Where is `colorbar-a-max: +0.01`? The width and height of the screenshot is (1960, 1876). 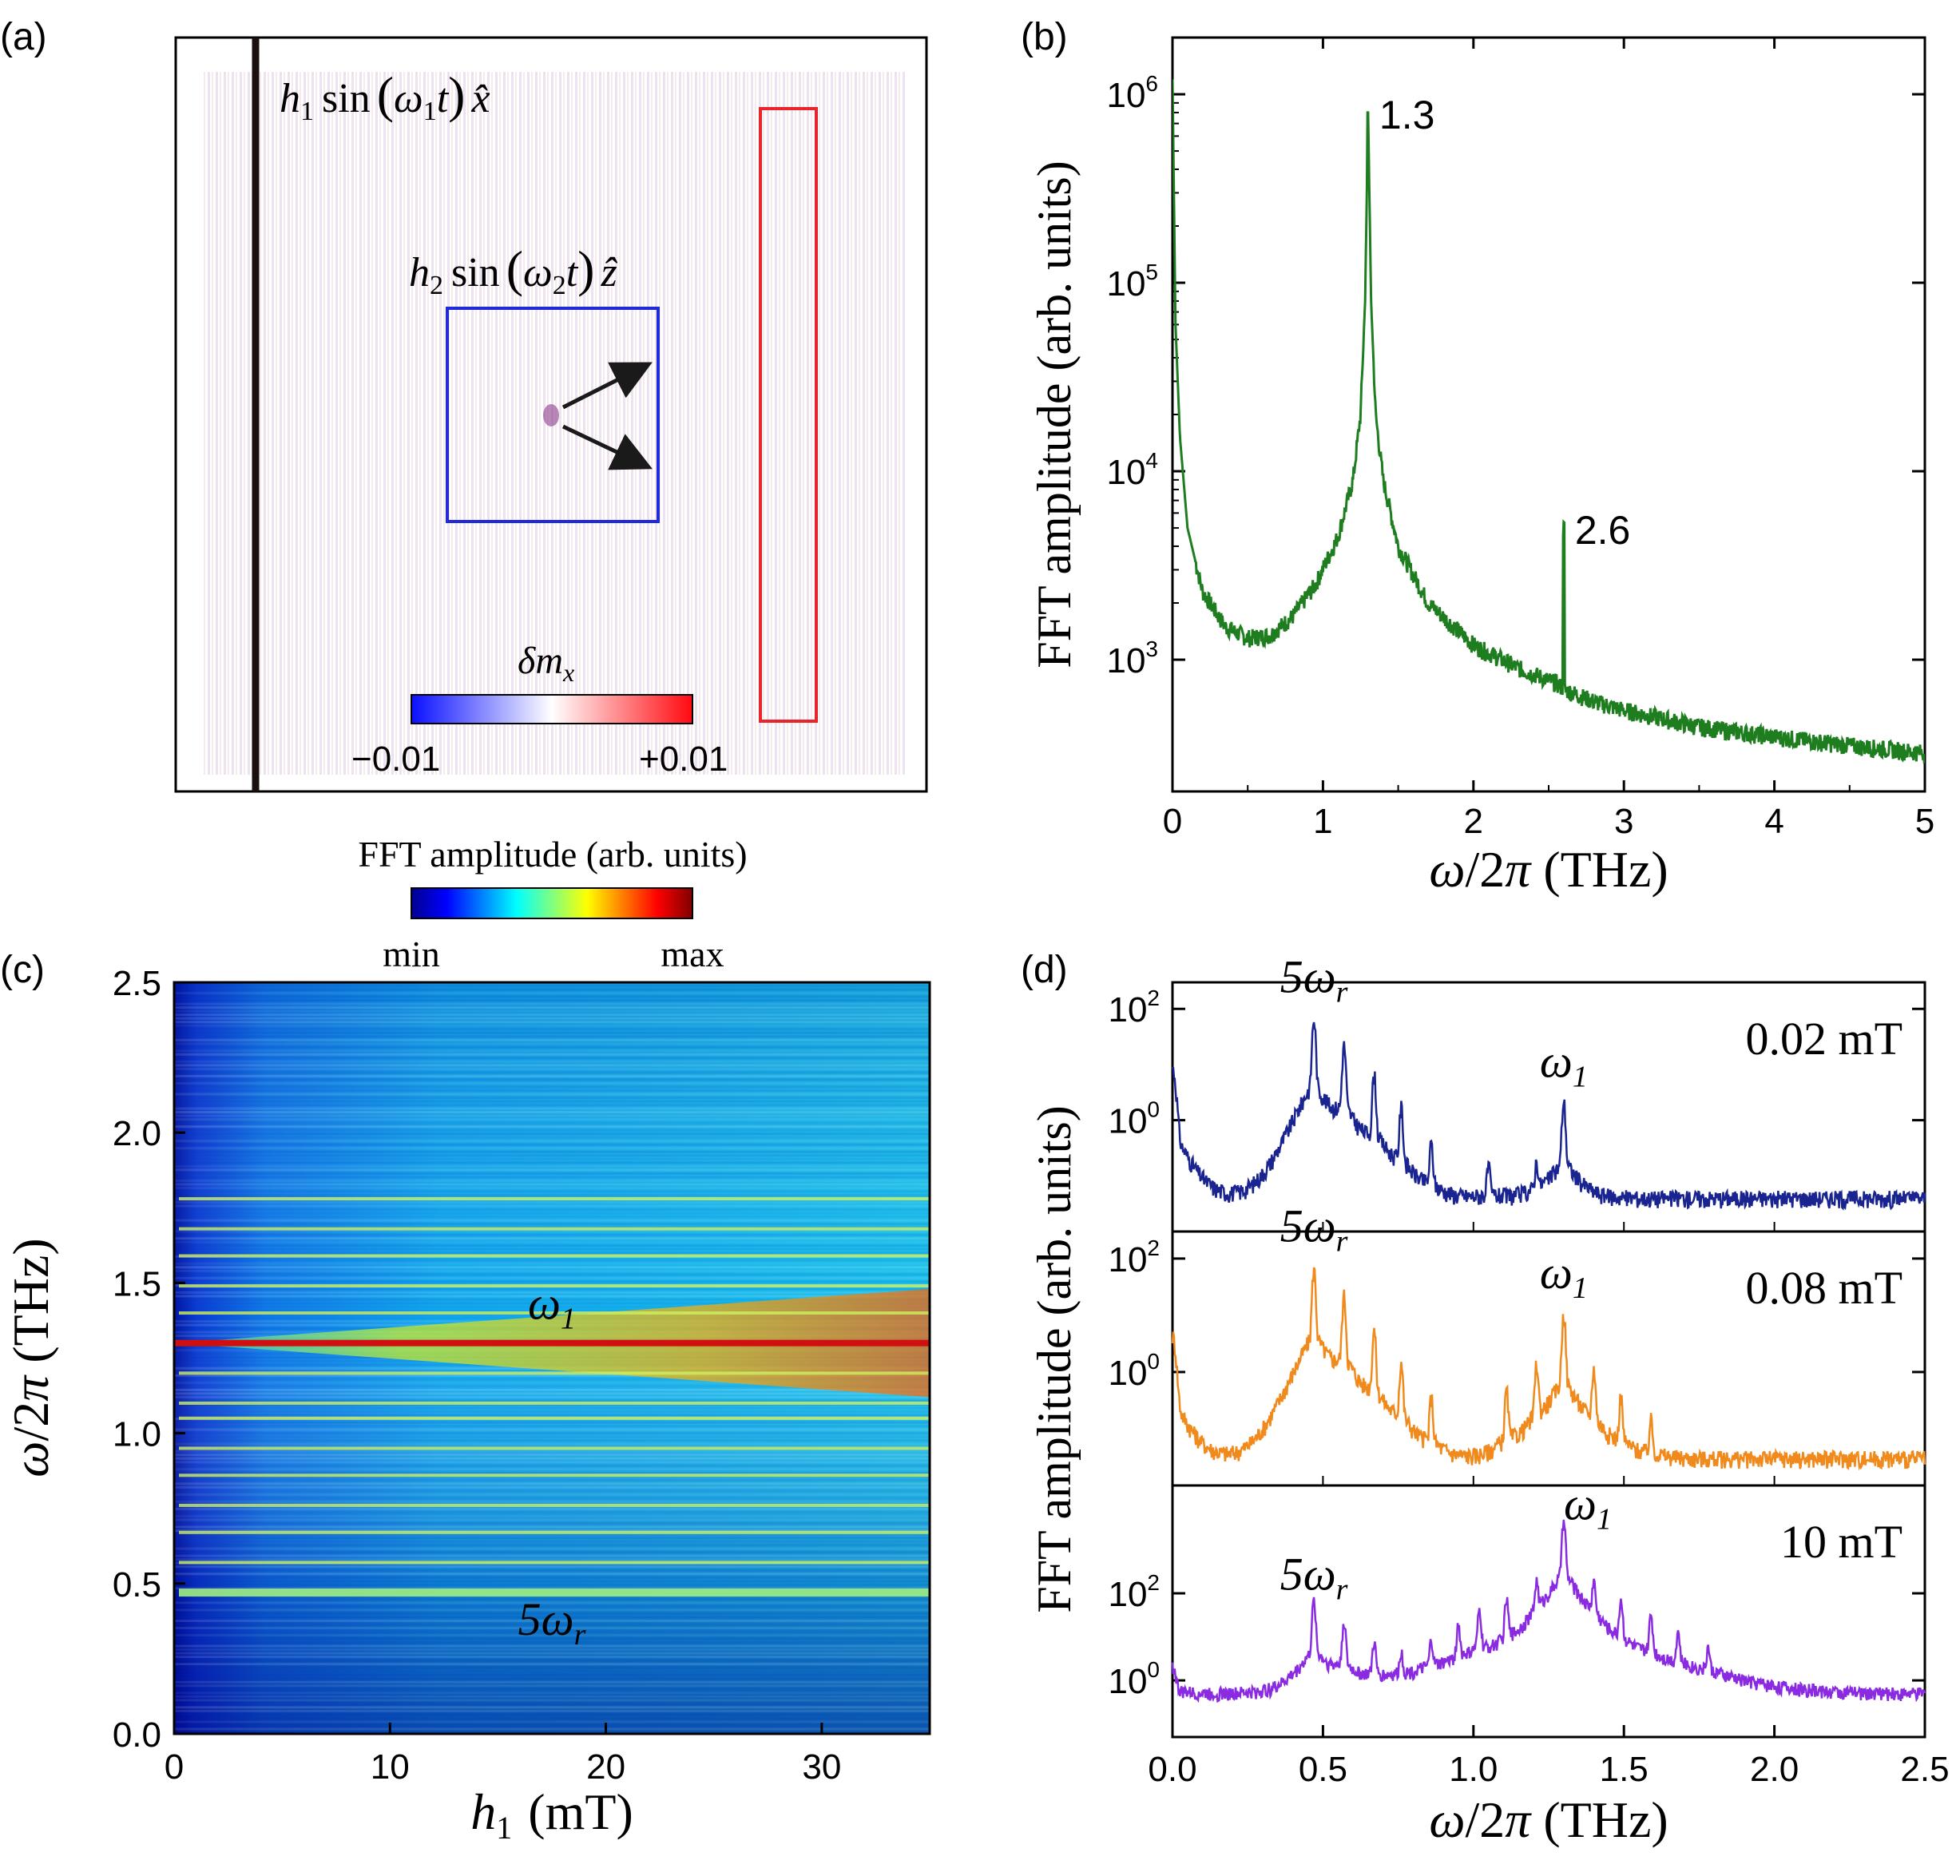
colorbar-a-max: +0.01 is located at coordinates (683, 759).